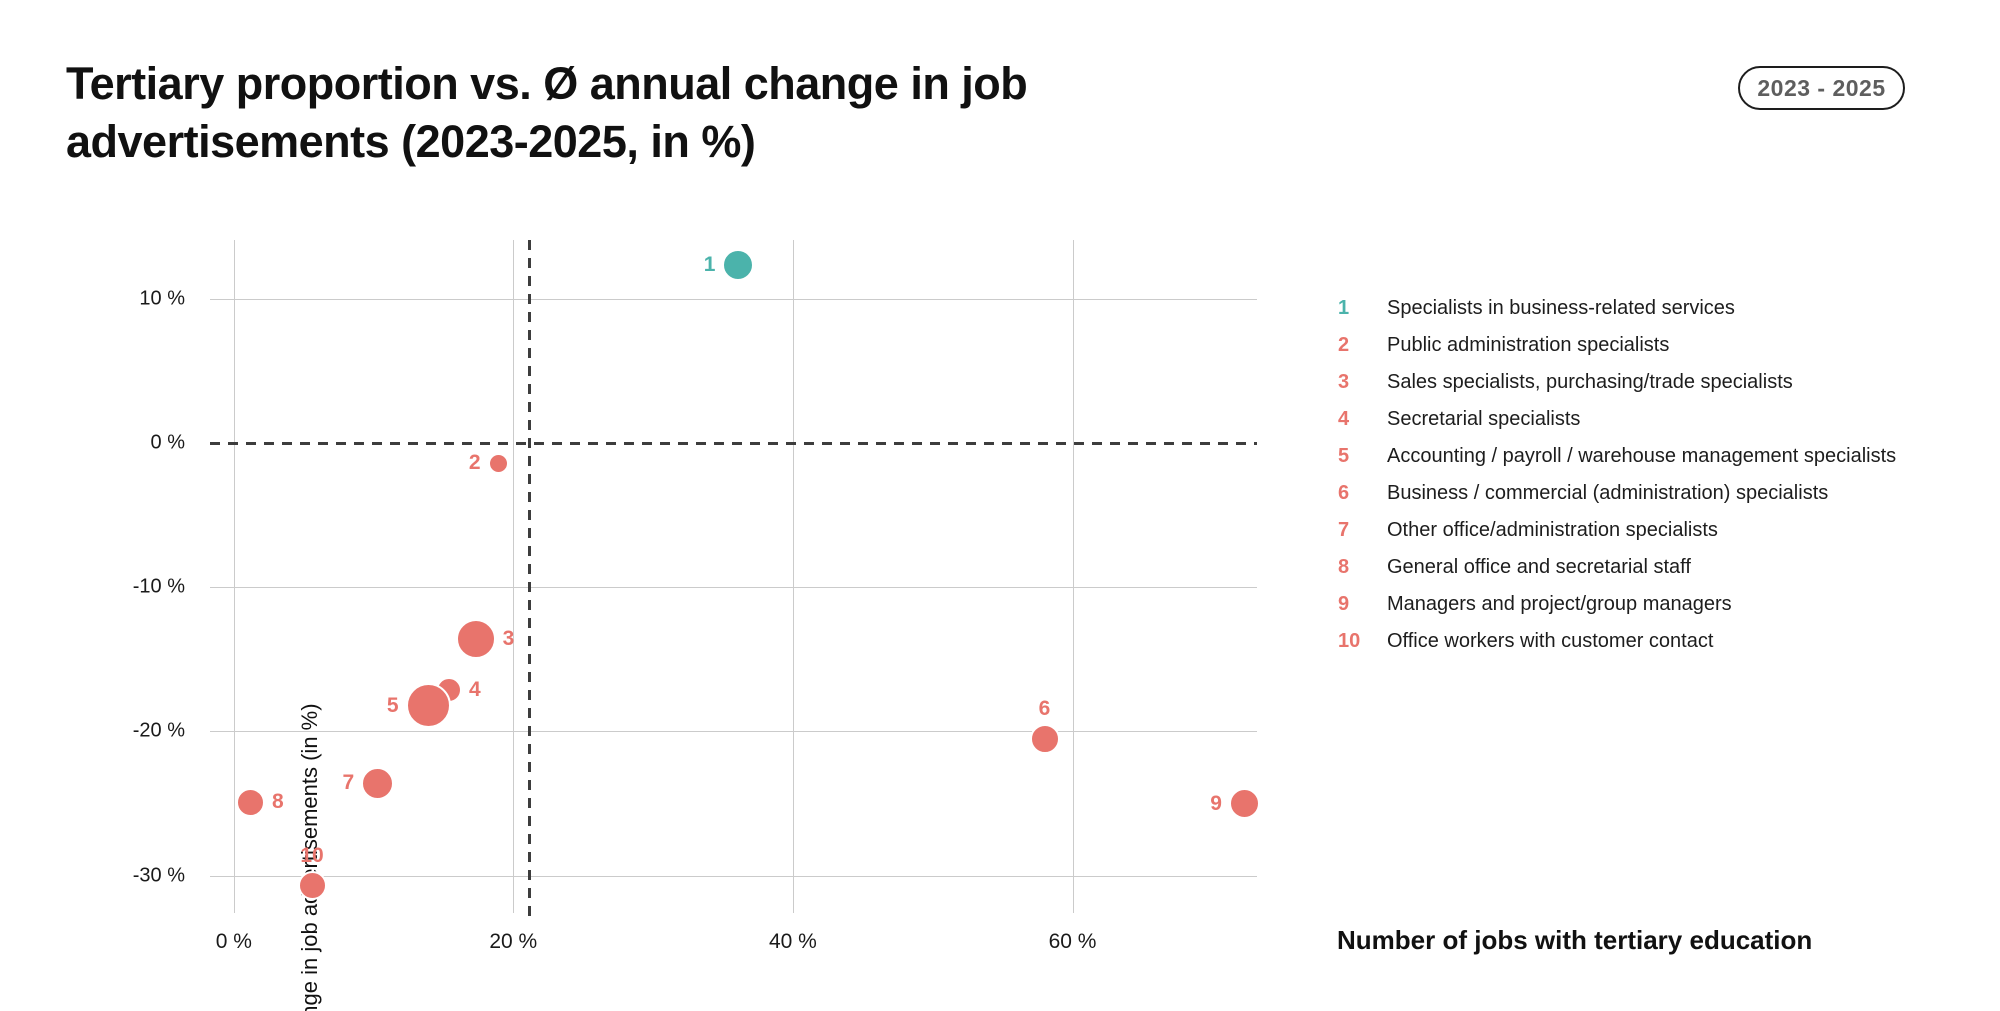 This screenshot has width=2000, height=1011. I want to click on legend-item-label: General office and secretarial staff, so click(1539, 567).